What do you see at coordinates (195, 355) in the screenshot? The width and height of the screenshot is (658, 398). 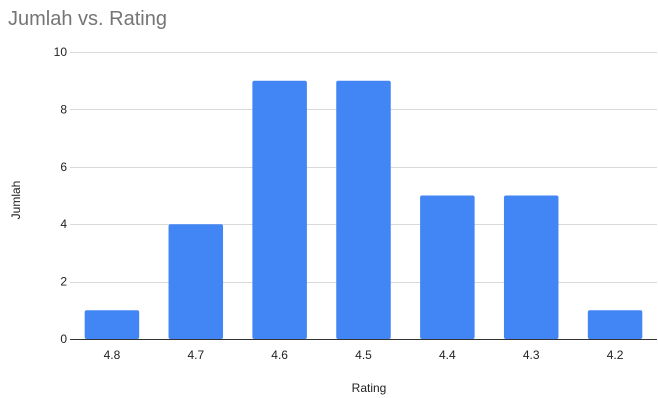 I see `x-tick-label: 4.7` at bounding box center [195, 355].